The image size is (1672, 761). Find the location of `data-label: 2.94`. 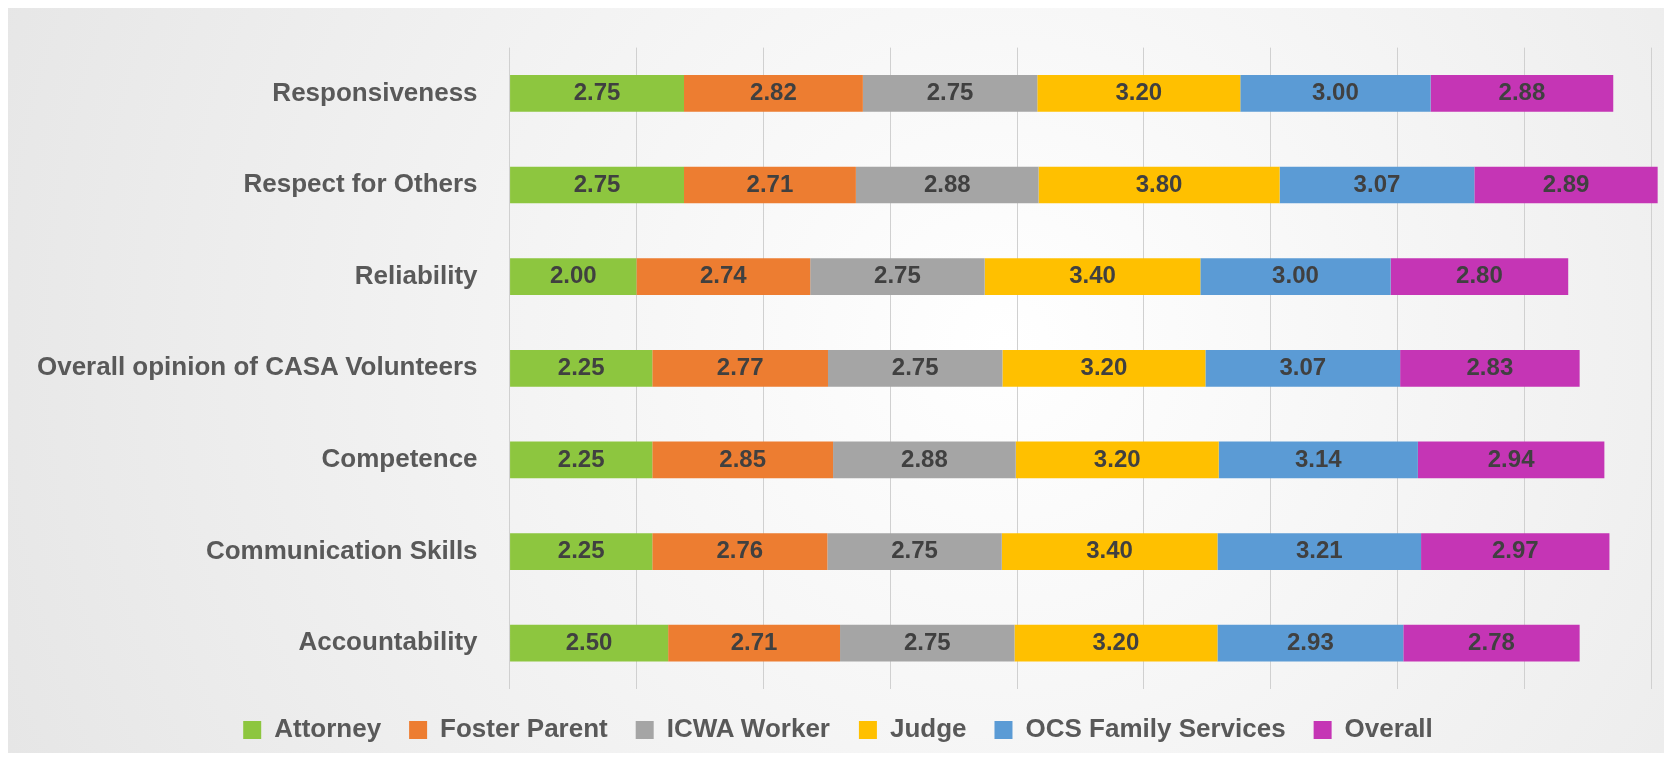

data-label: 2.94 is located at coordinates (1511, 458).